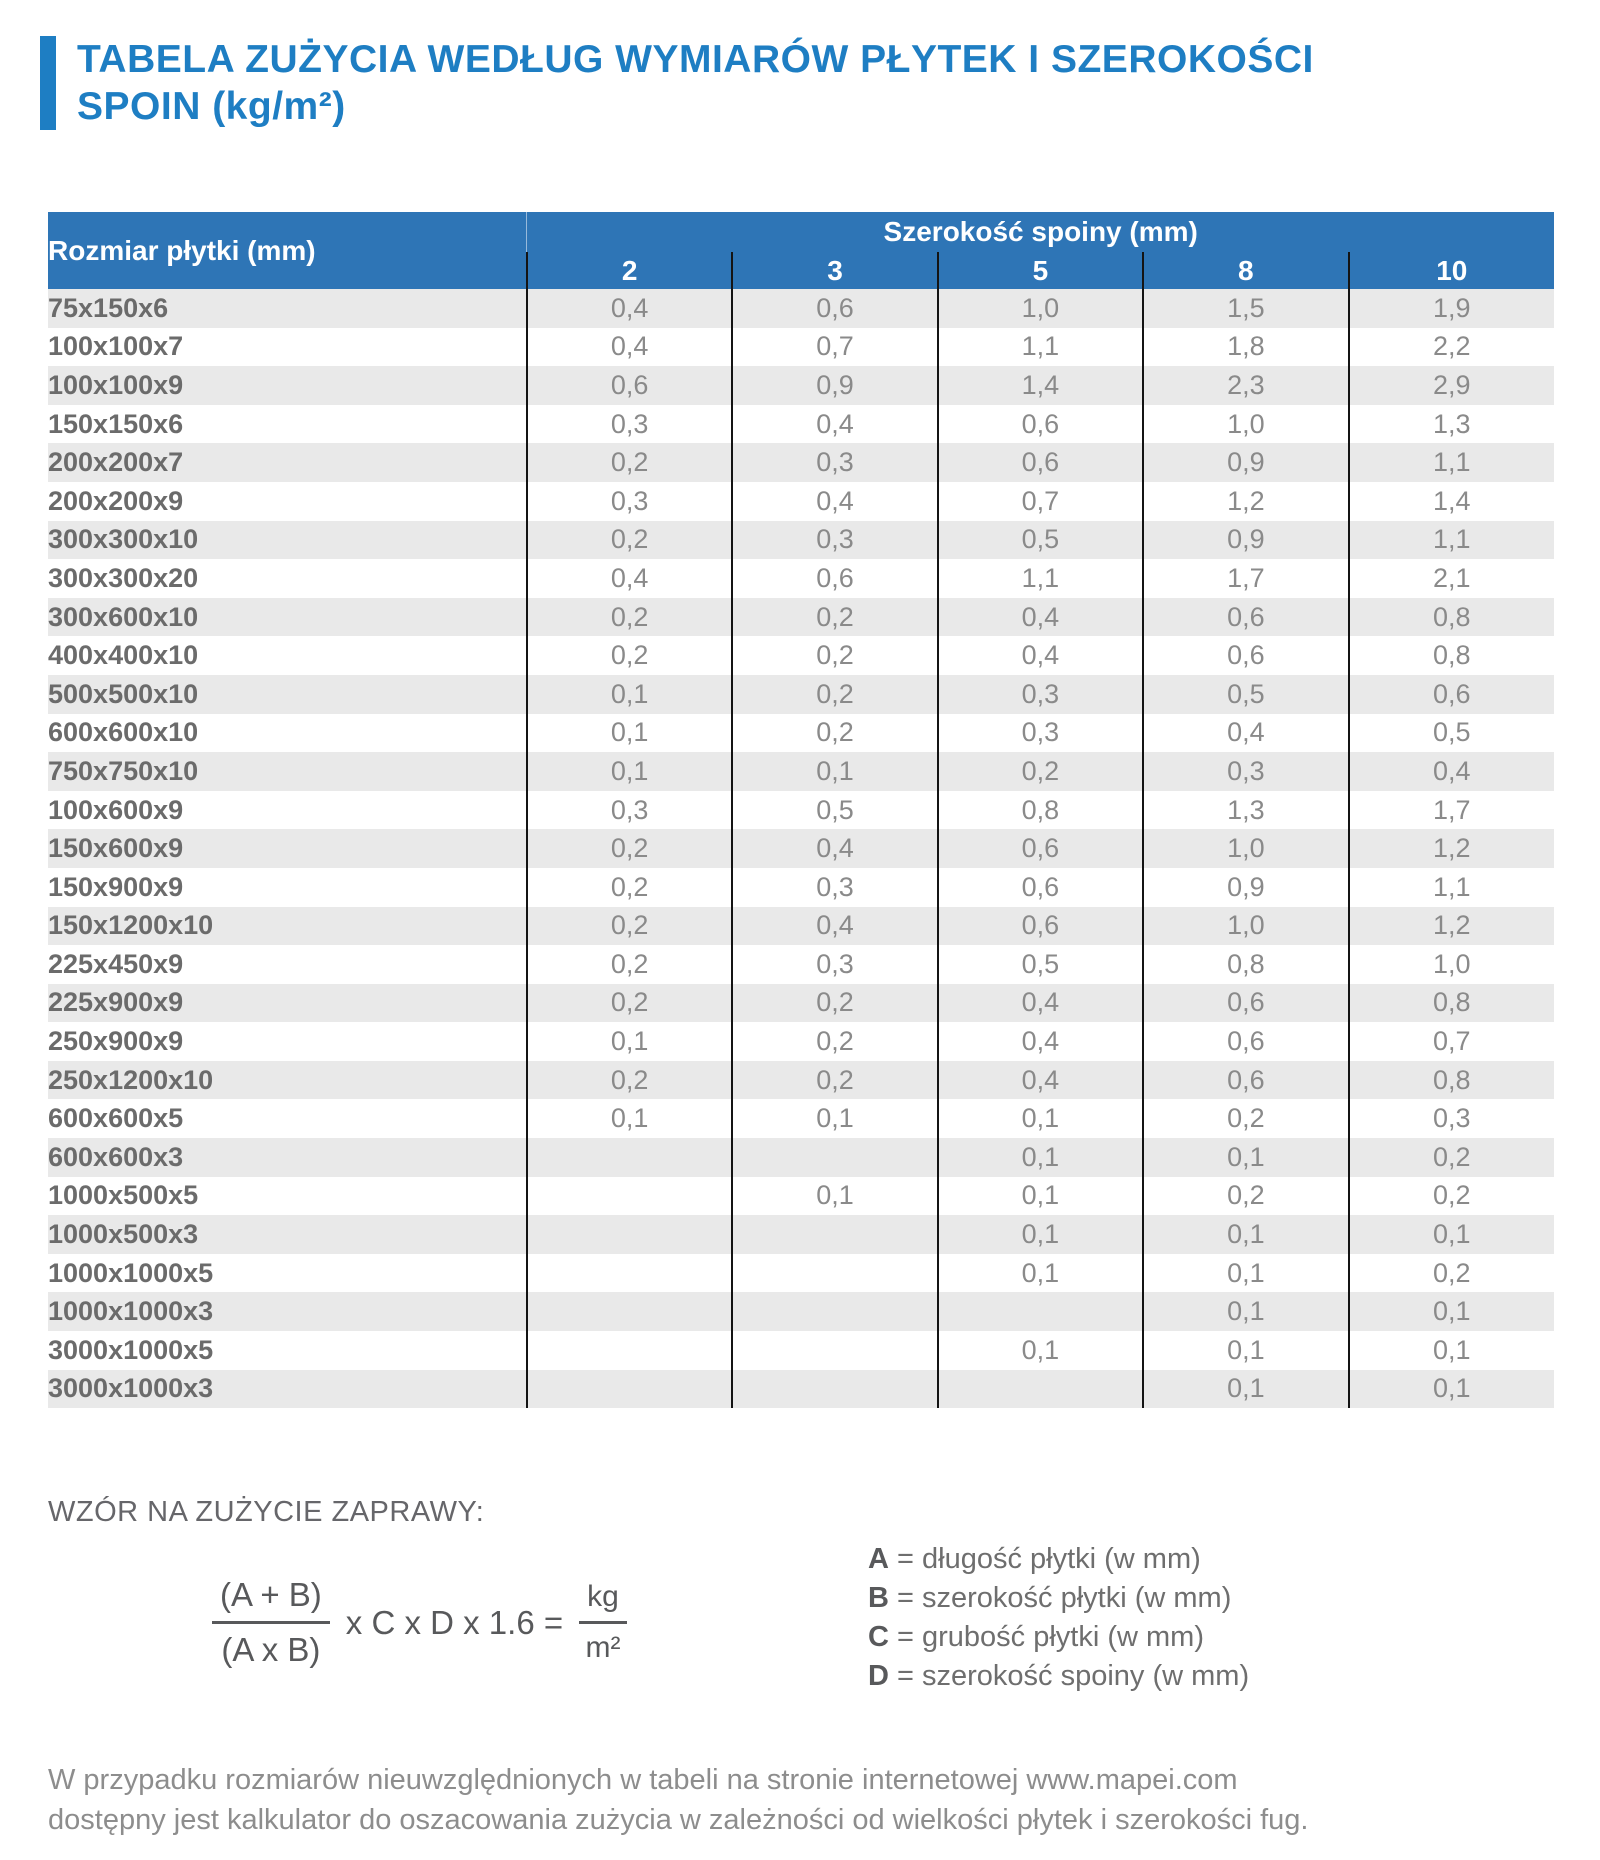 The image size is (1600, 1860). Describe the element at coordinates (1450, 810) in the screenshot. I see `consumption-value-cell: 1,7` at that location.